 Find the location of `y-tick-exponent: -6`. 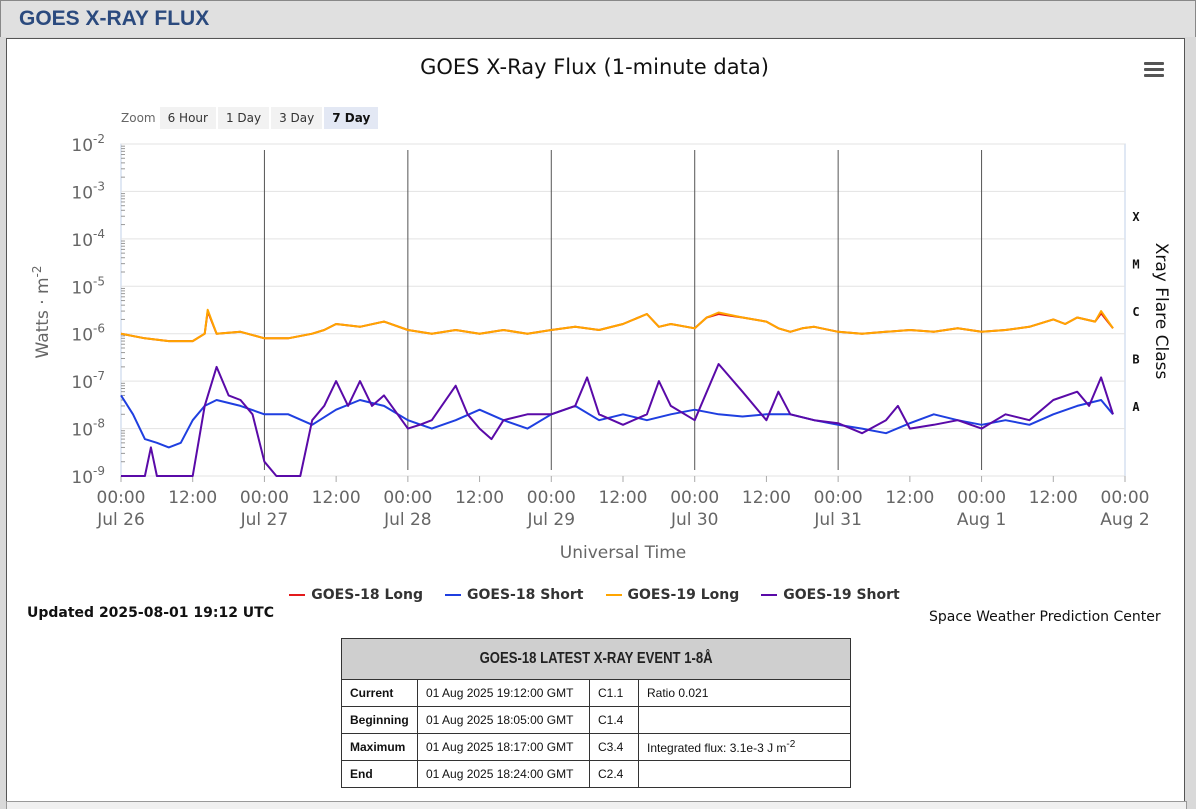

y-tick-exponent: -6 is located at coordinates (99, 329).